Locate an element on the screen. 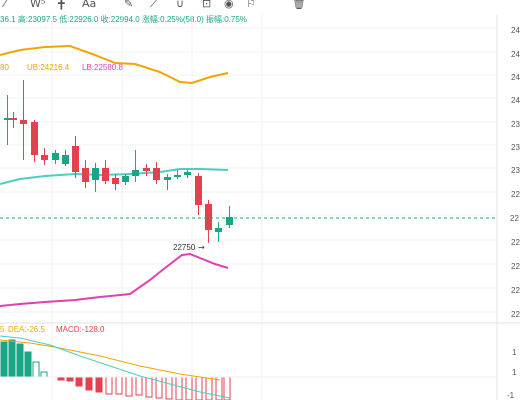  arrow-right-icon: → is located at coordinates (201, 247).